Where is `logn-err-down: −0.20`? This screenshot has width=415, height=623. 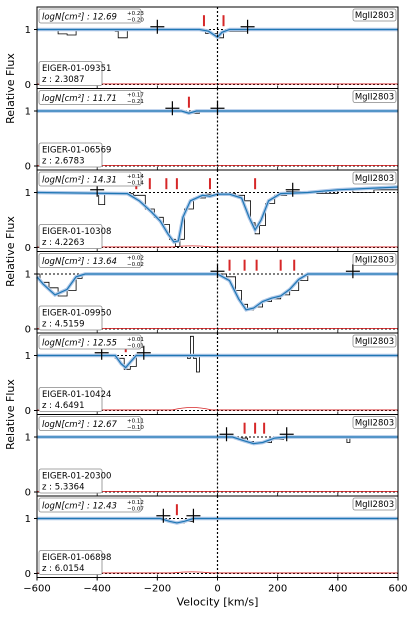 logn-err-down: −0.20 is located at coordinates (135, 21).